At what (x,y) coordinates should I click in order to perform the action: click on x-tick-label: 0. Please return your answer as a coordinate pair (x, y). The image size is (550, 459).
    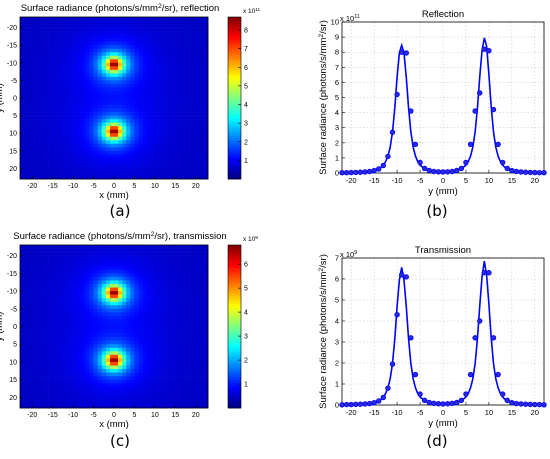
    Looking at the image, I should click on (114, 186).